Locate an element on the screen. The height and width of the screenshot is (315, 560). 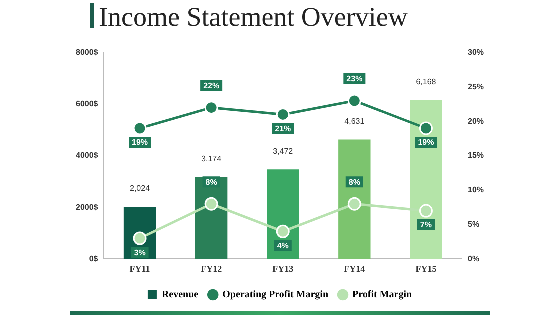
legend-label: Profit Margin is located at coordinates (382, 295).